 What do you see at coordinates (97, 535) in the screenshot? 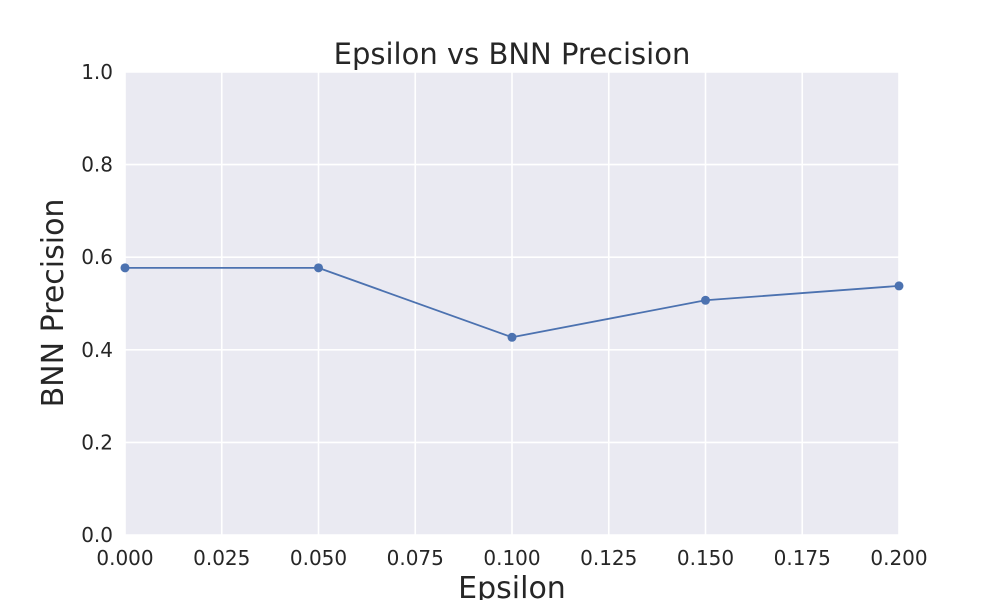
I see `y-tick-label: 0.0` at bounding box center [97, 535].